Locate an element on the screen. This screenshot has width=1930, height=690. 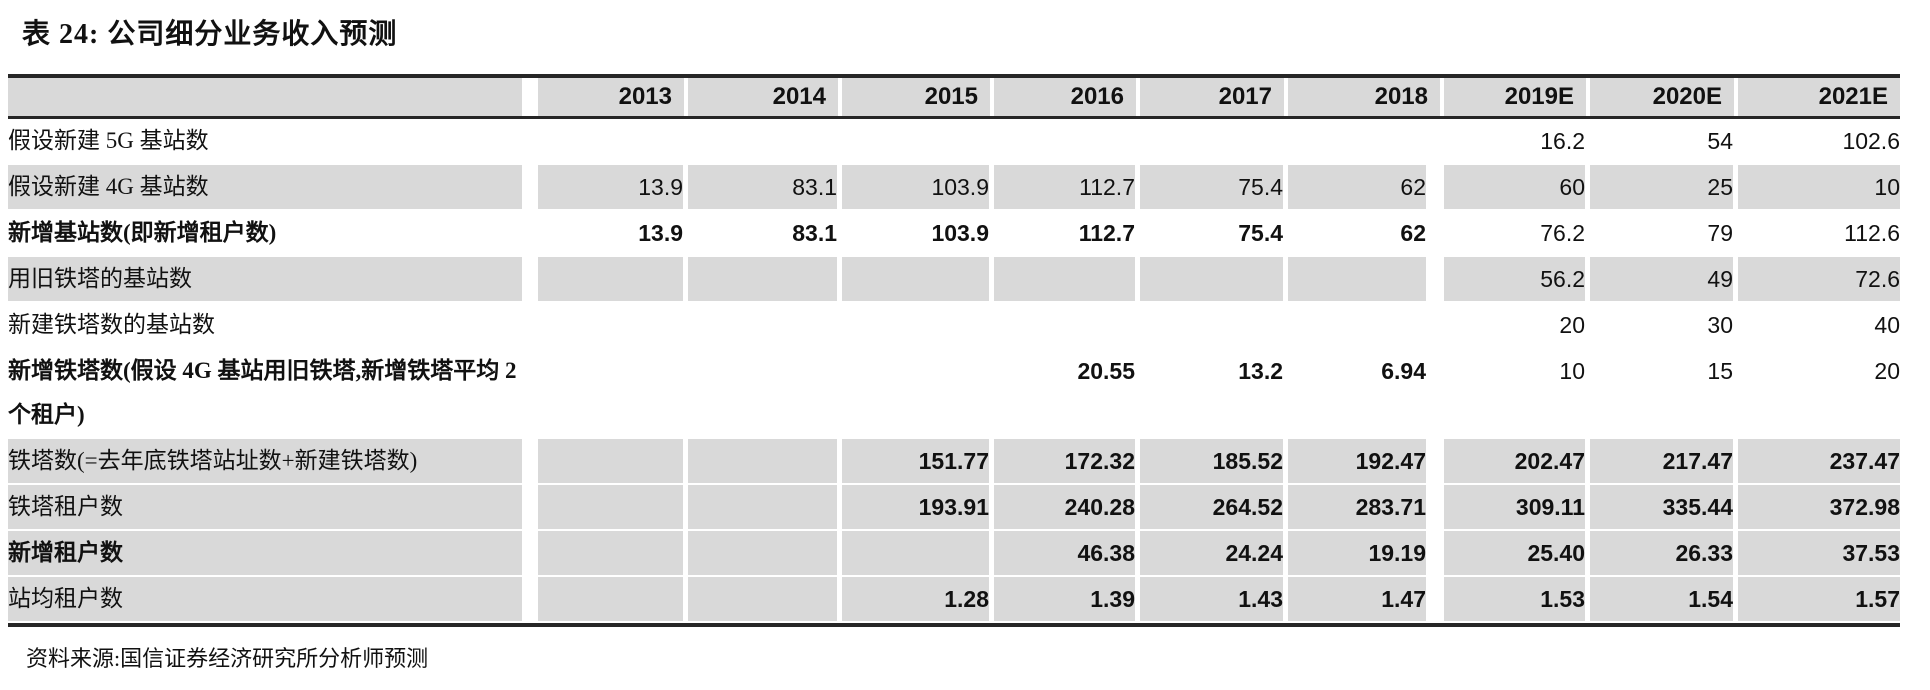
table-cell: 13.2 is located at coordinates (1214, 394).